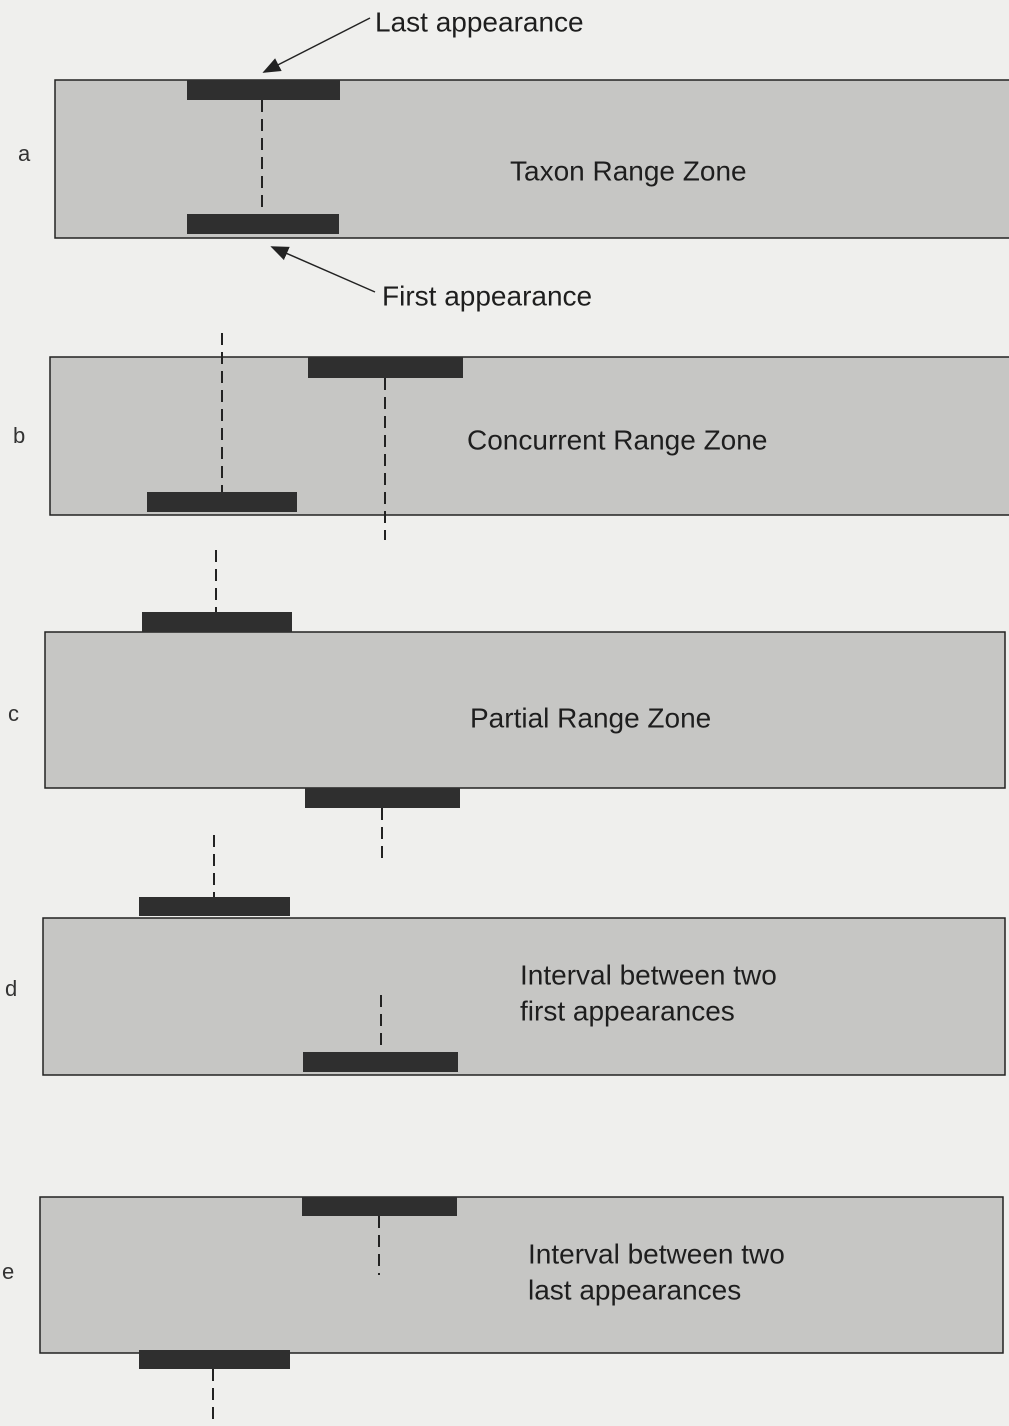  I want to click on panel-letter: b, so click(19, 435).